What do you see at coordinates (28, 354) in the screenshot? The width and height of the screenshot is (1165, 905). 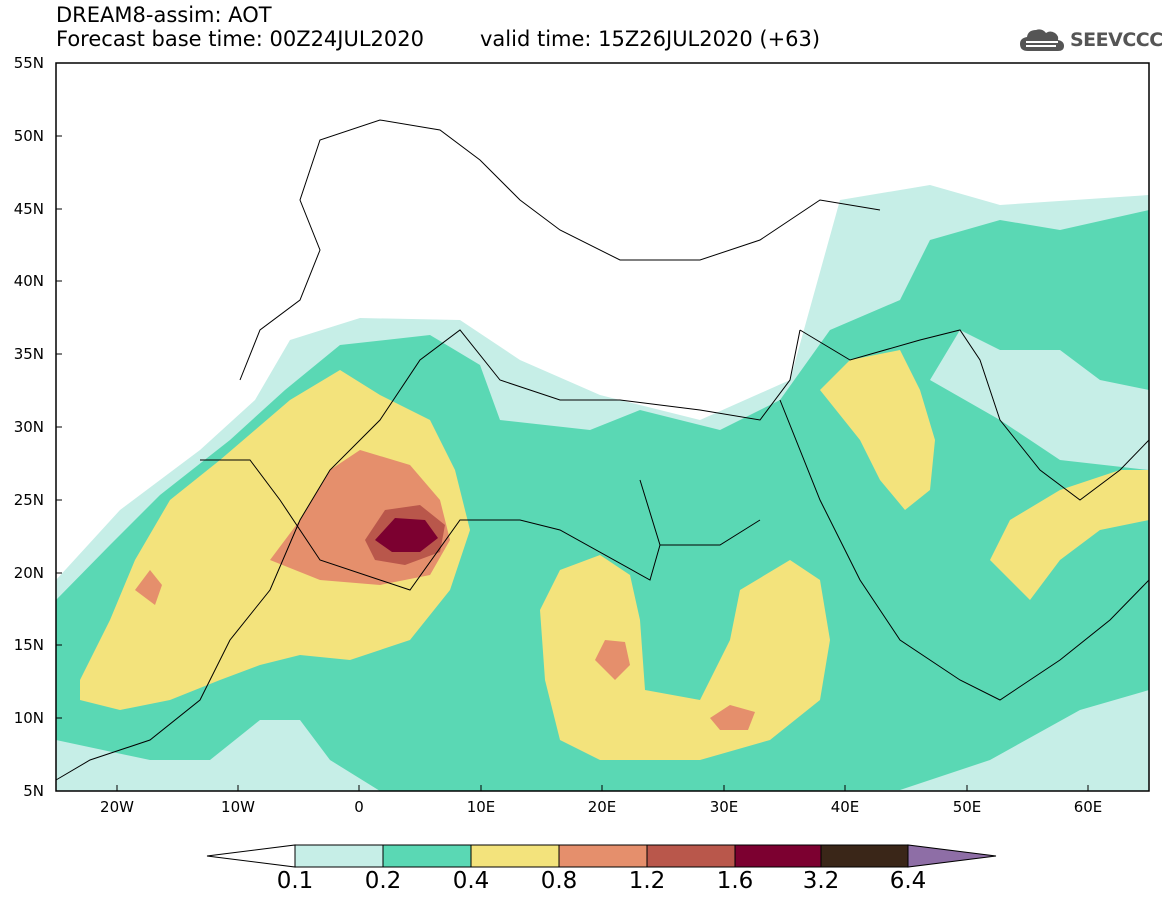 I see `y-tick-label: 35N` at bounding box center [28, 354].